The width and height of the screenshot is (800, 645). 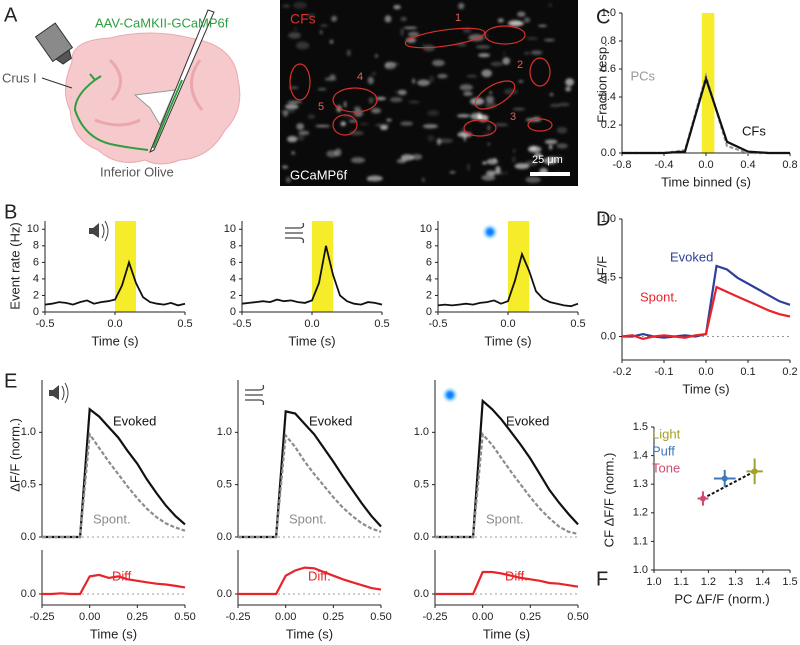 I want to click on image-label: CFs, so click(x=303, y=19).